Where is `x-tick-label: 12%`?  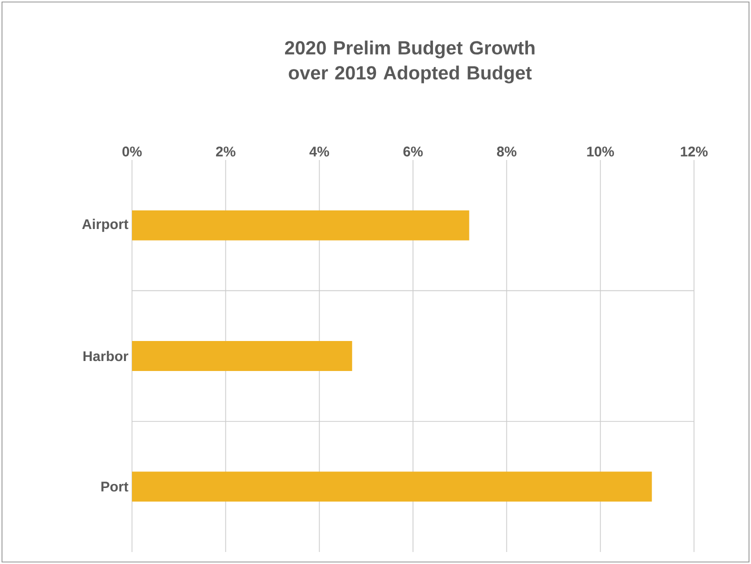 x-tick-label: 12% is located at coordinates (694, 151).